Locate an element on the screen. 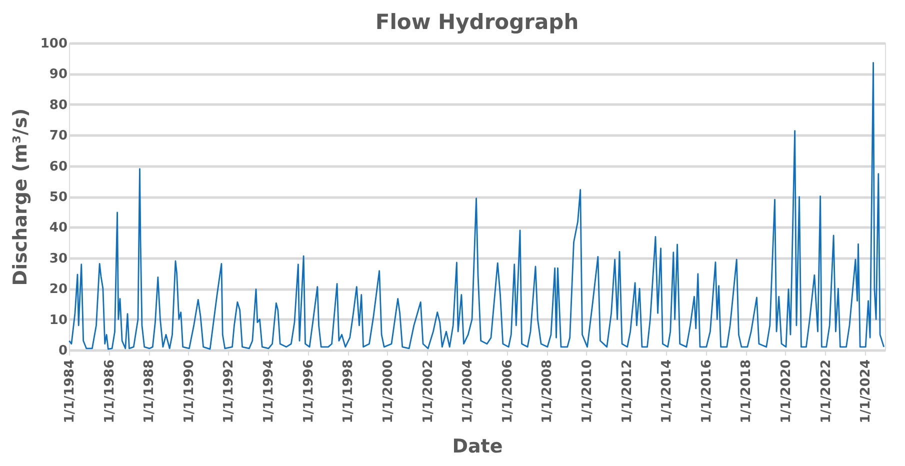 The height and width of the screenshot is (466, 905). y-tick-label: 100 is located at coordinates (54, 44).